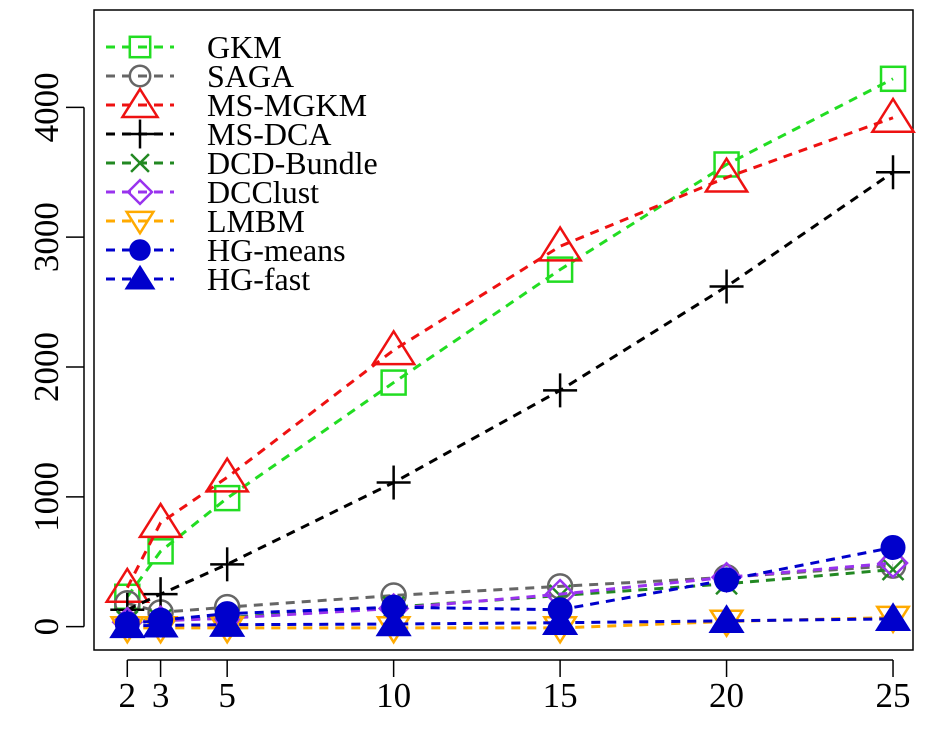  I want to click on legend-entry-saga: SAGA, so click(200, 76).